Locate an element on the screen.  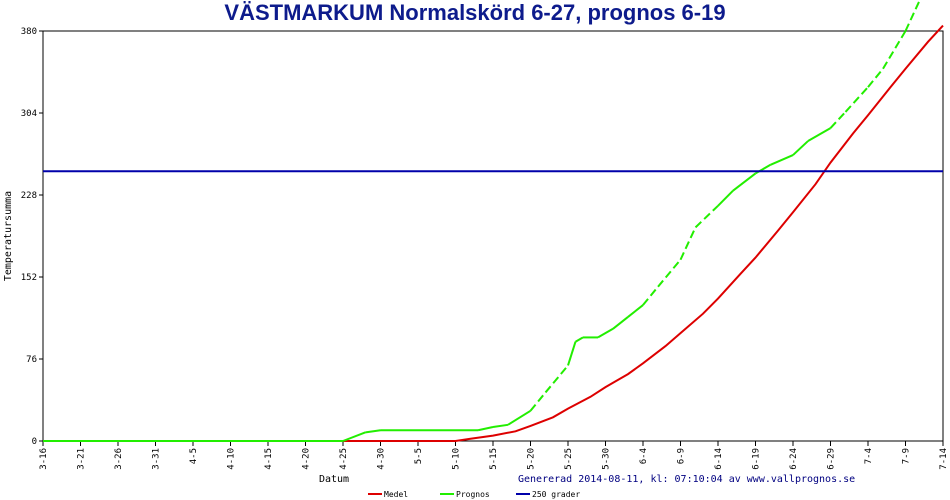
x-tick-label: 7-9 is located at coordinates (907, 456).